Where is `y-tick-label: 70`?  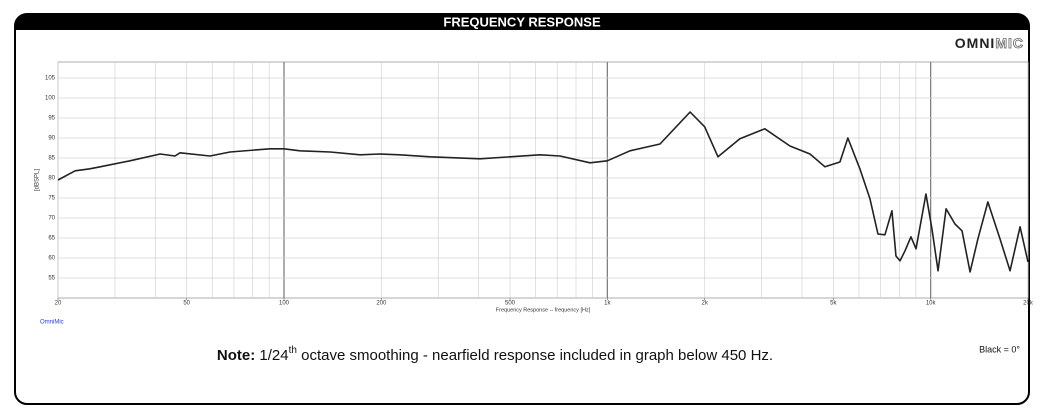 y-tick-label: 70 is located at coordinates (51, 219).